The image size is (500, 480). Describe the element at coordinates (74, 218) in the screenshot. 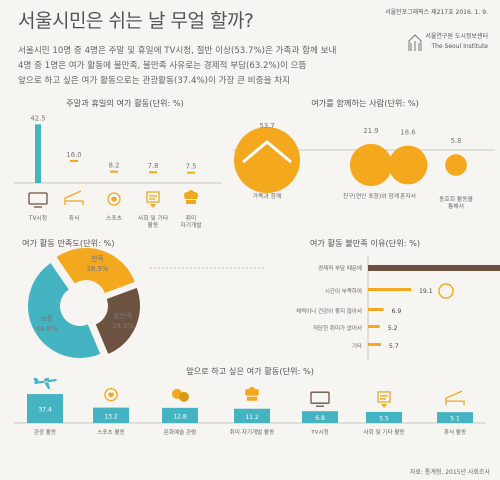

I see `category-label: 휴식` at that location.